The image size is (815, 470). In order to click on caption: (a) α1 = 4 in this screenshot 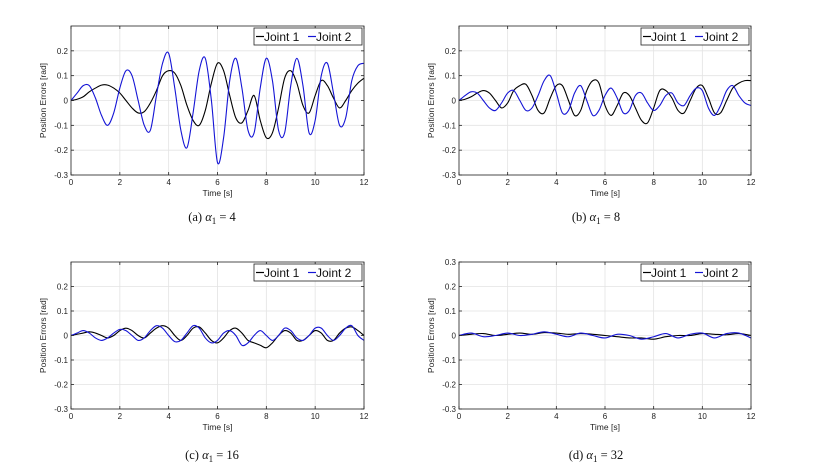, I will do `click(212, 218)`.